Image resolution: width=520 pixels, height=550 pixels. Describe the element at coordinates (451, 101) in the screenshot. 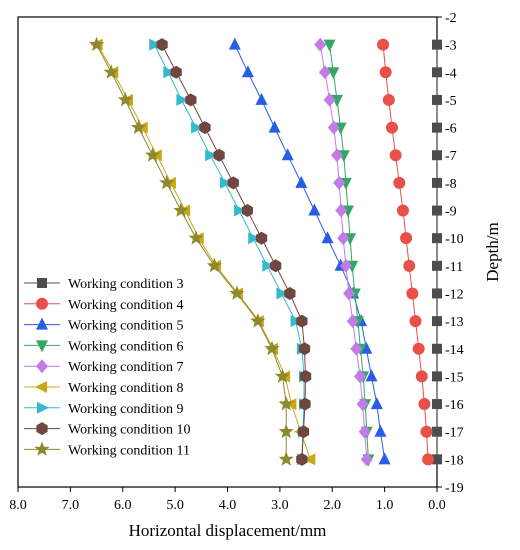

I see `y-tick-label: -5` at that location.